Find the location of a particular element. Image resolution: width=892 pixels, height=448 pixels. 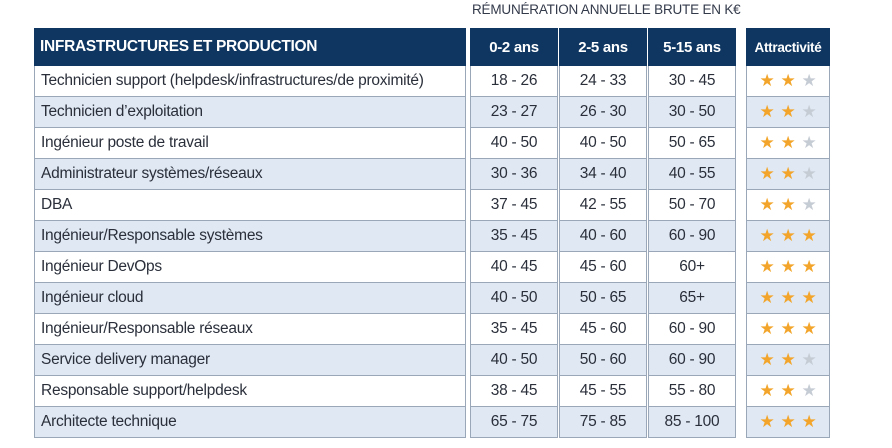

header-5-15-years: 5-15 ans is located at coordinates (692, 47).